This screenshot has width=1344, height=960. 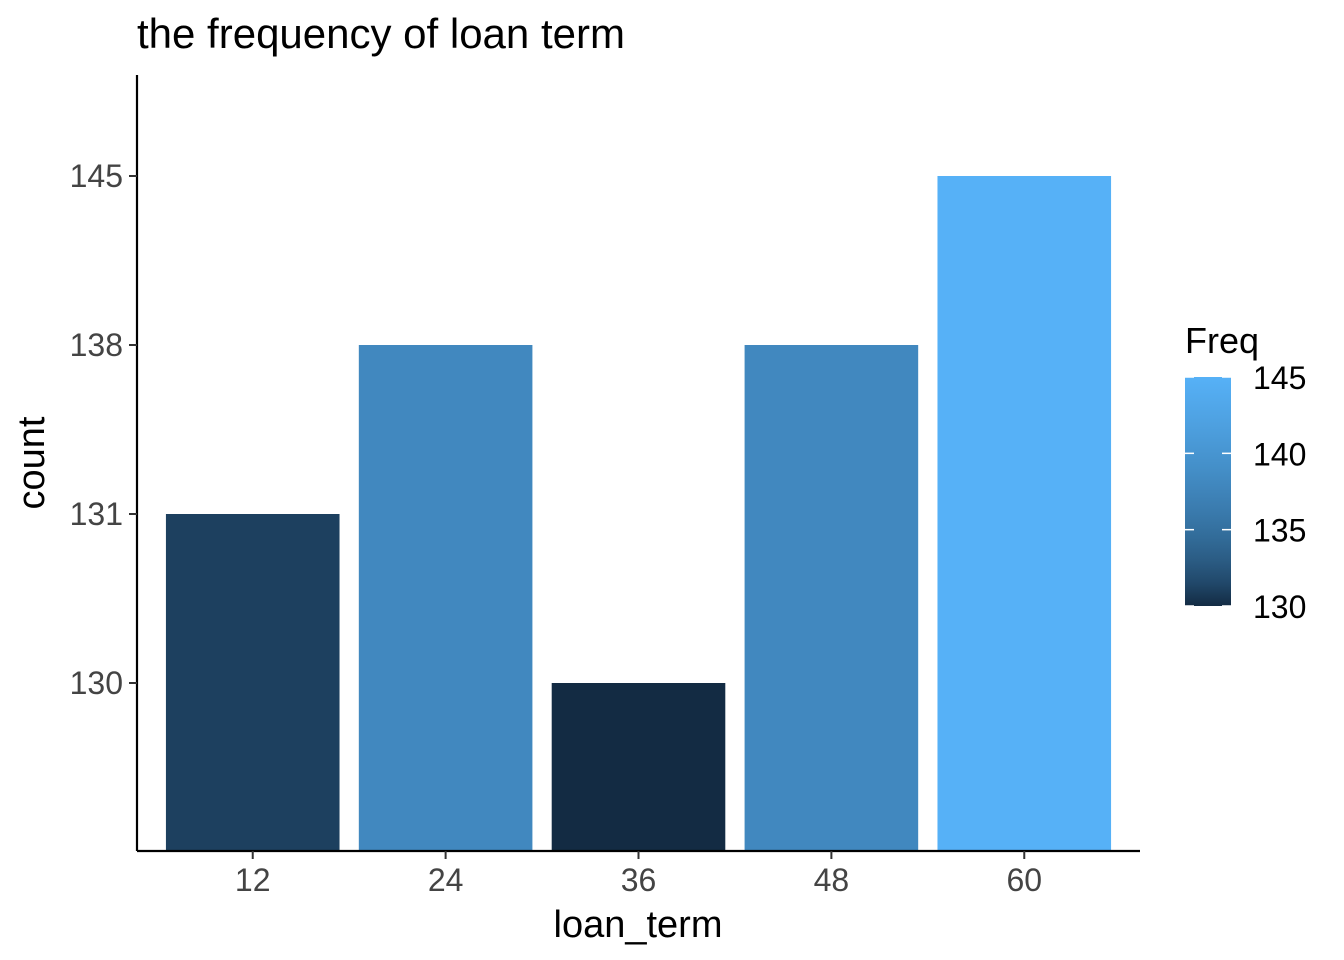 I want to click on legend-tick-label: 130, so click(x=1279, y=607).